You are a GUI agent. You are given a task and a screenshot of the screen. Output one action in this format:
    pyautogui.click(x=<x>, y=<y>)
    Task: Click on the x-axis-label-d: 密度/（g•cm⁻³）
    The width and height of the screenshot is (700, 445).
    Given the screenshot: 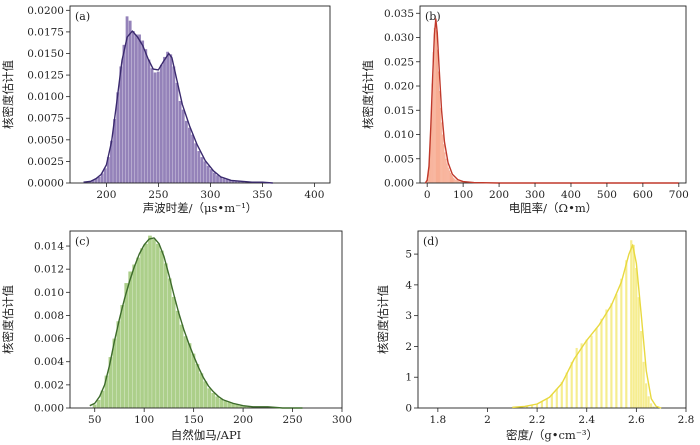 What is the action you would take?
    pyautogui.click(x=552, y=435)
    